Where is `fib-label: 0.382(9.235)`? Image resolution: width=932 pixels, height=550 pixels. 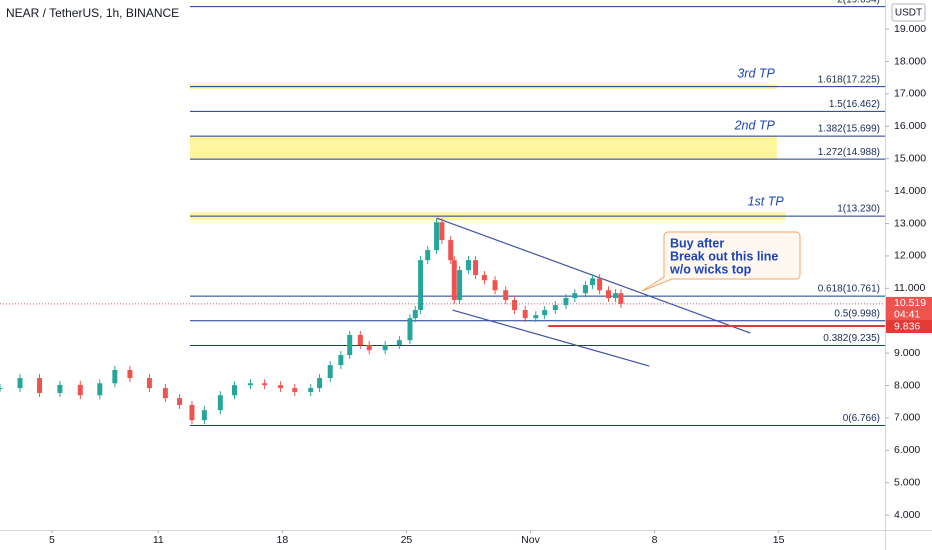 fib-label: 0.382(9.235) is located at coordinates (851, 338).